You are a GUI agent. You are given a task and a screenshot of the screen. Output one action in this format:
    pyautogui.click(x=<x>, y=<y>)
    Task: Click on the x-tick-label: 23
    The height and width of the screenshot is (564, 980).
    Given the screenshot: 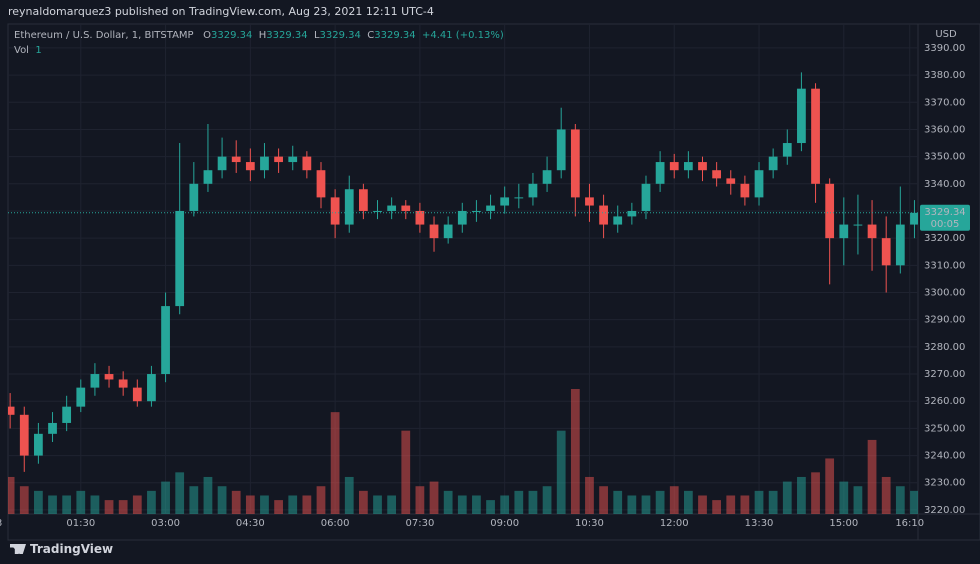 What is the action you would take?
    pyautogui.click(x=1, y=523)
    